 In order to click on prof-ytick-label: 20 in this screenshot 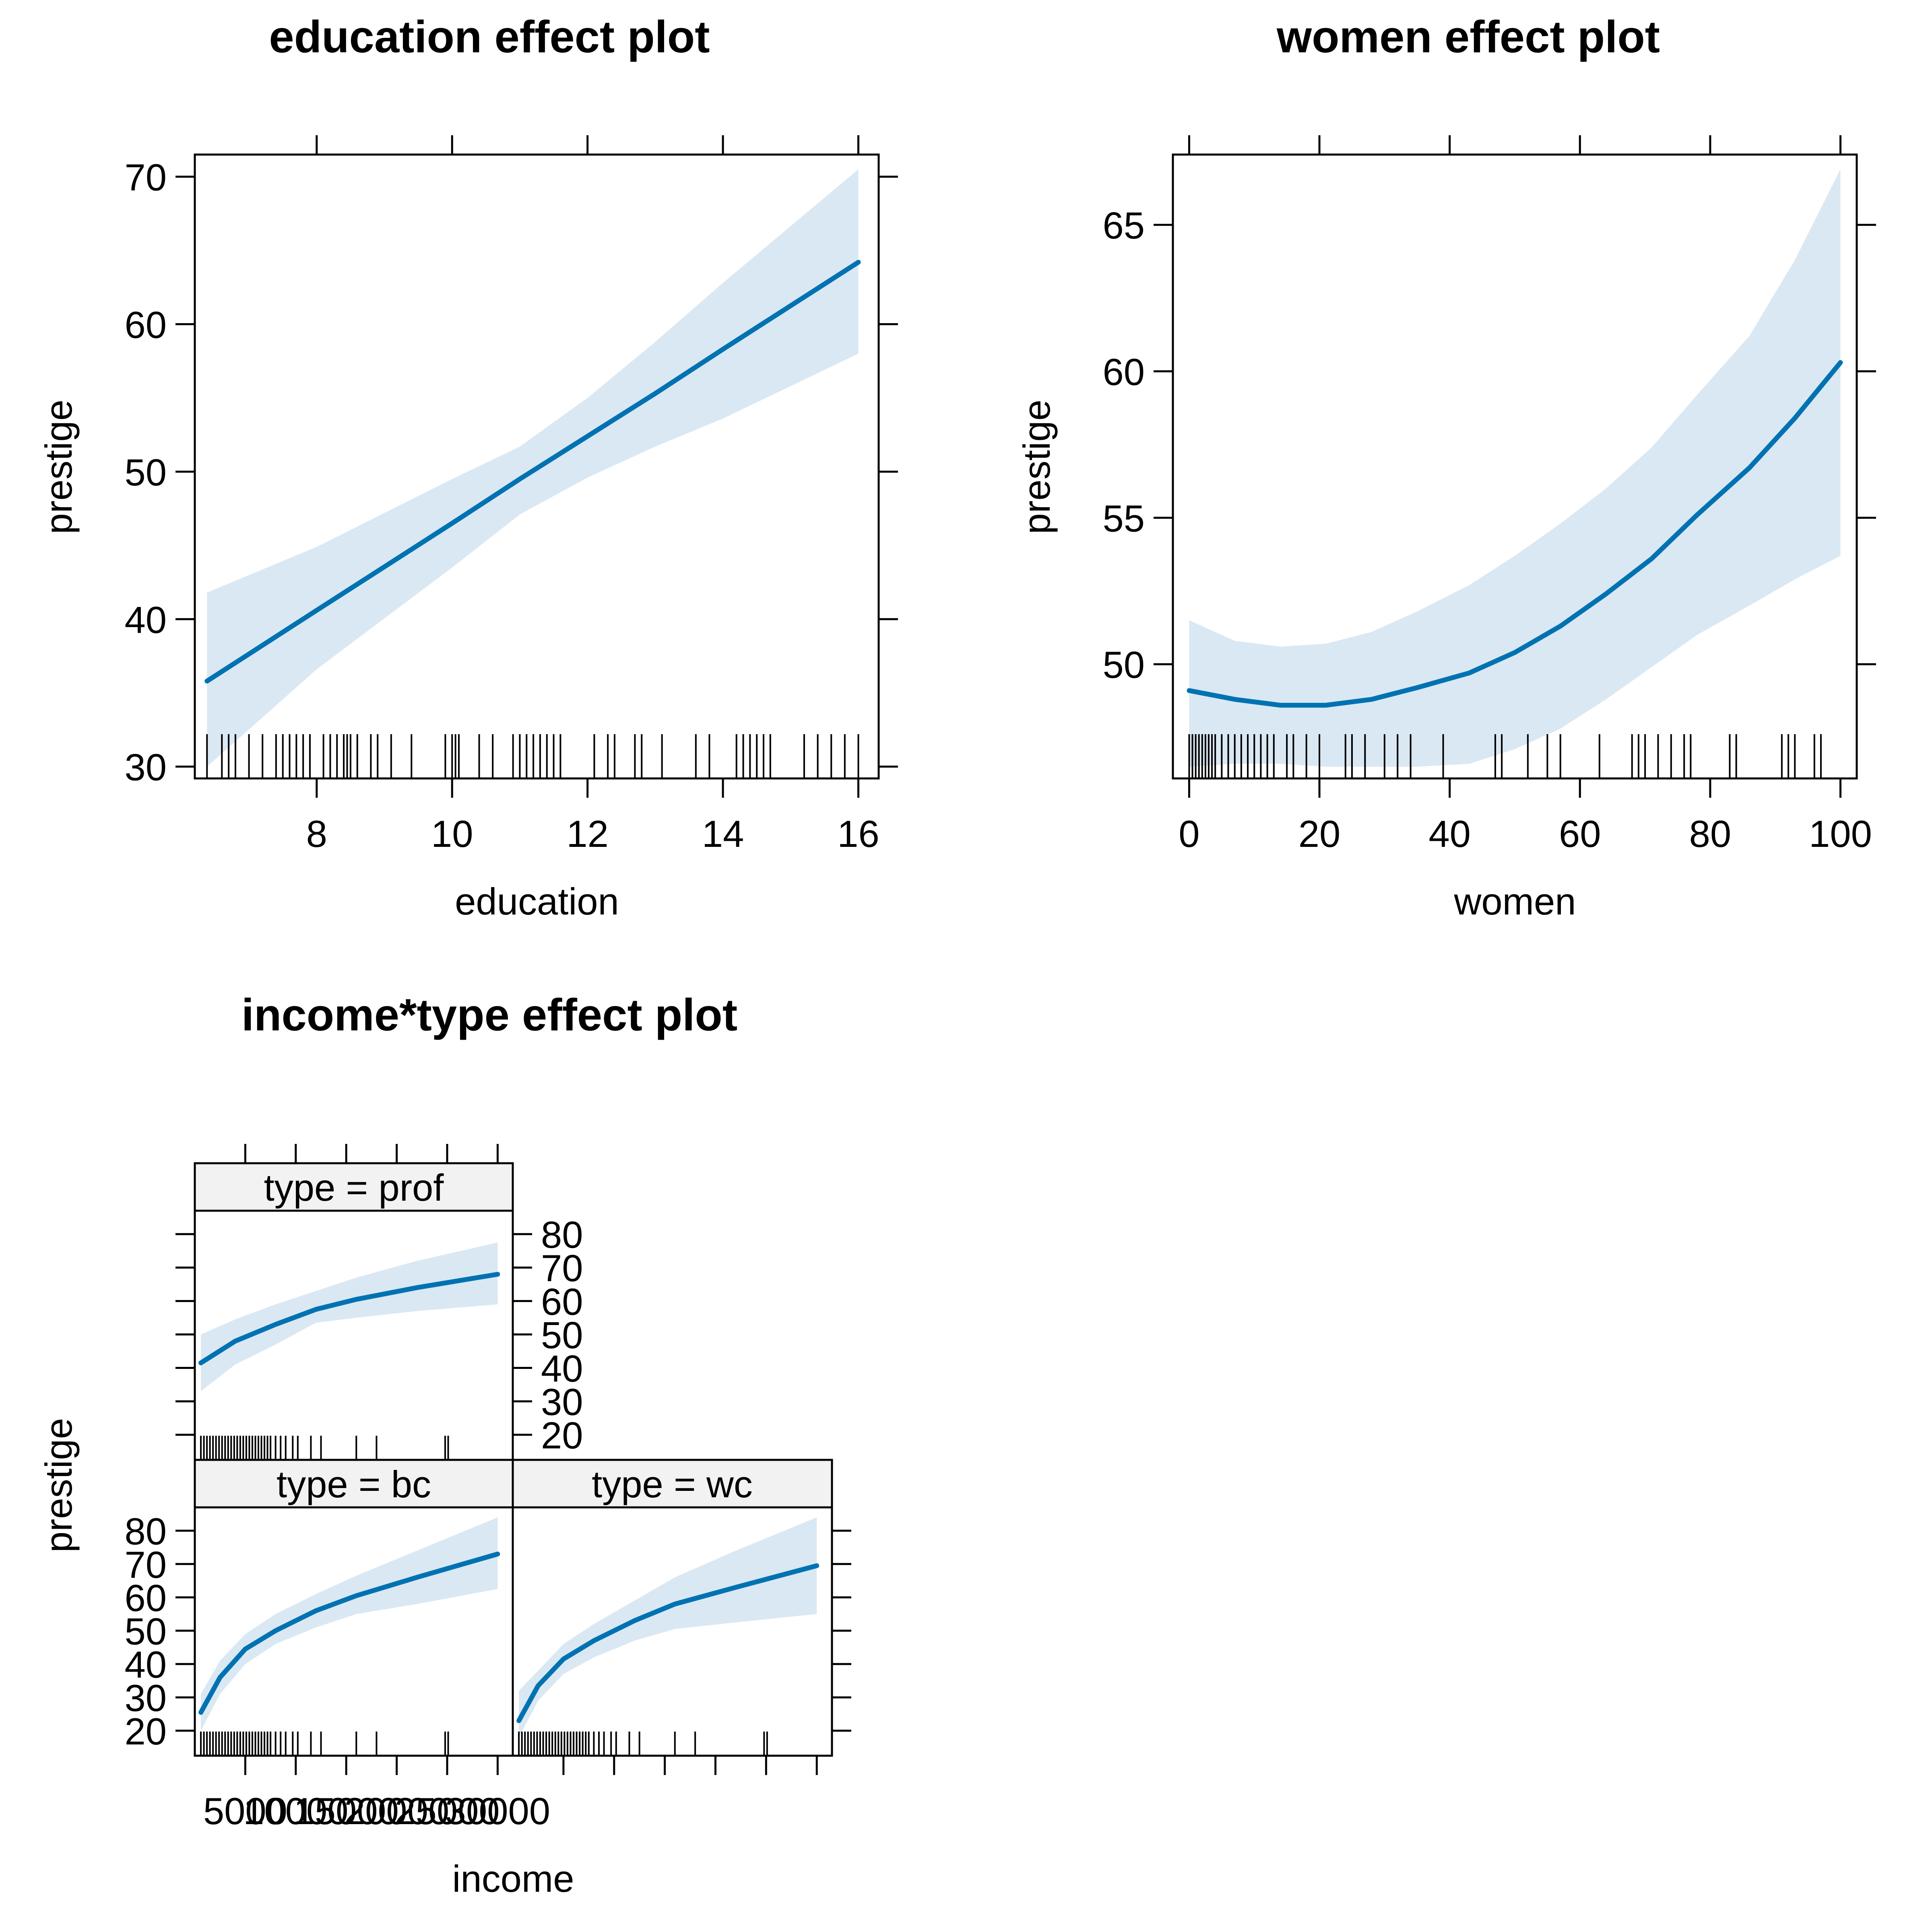, I will do `click(562, 1435)`.